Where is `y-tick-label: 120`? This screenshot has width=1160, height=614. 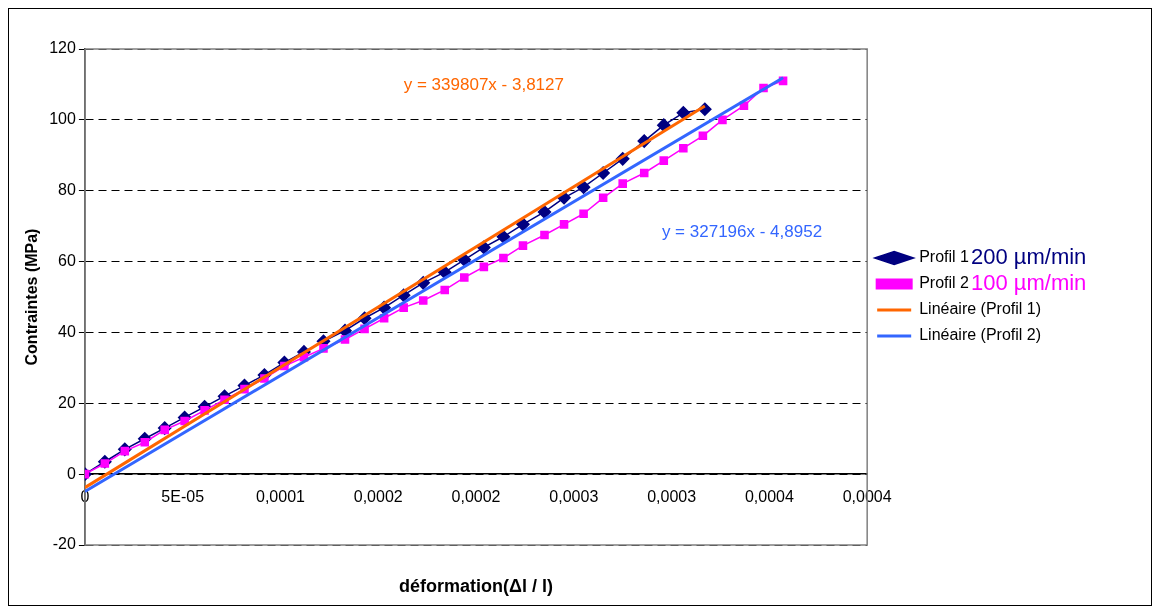
y-tick-label: 120 is located at coordinates (62, 48).